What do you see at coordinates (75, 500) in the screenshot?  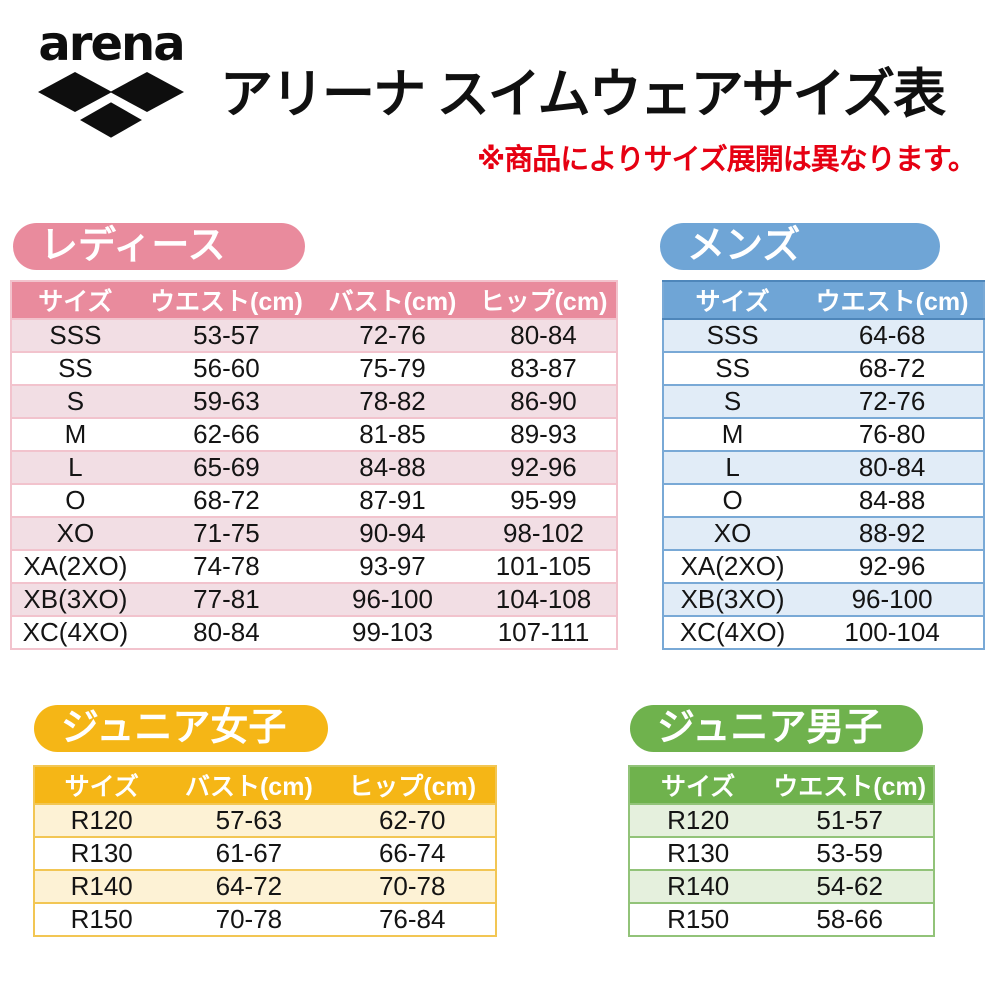 I see `size-cell: O` at bounding box center [75, 500].